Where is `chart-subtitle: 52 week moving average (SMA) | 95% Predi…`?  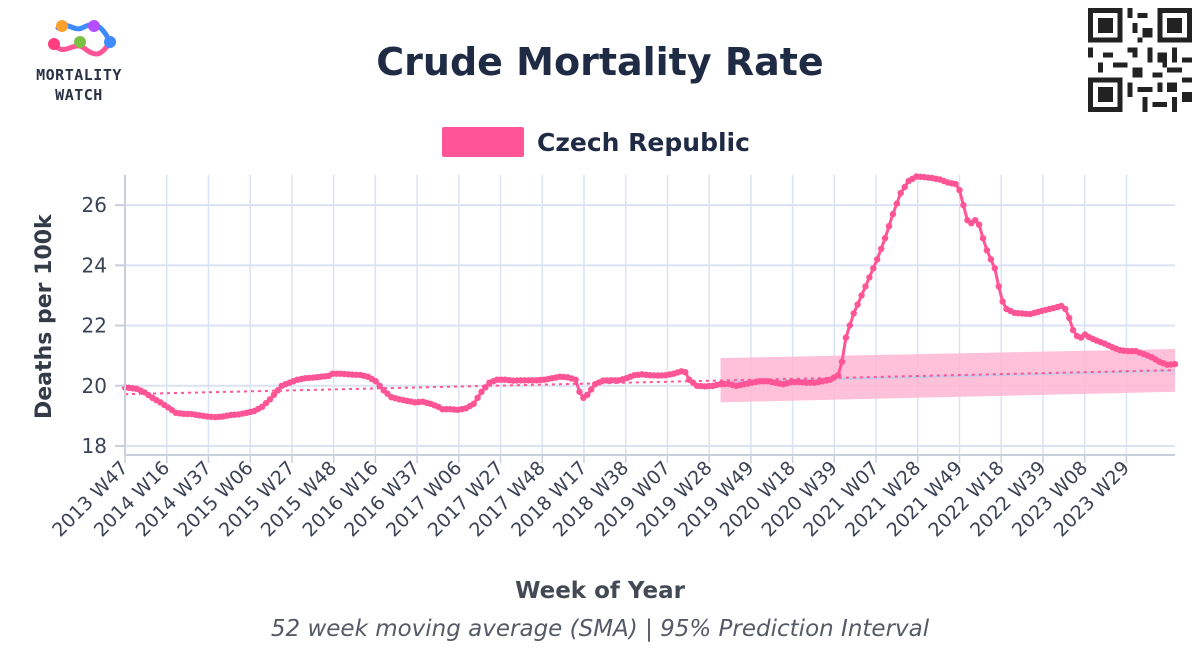 chart-subtitle: 52 week moving average (SMA) | 95% Predi… is located at coordinates (600, 629).